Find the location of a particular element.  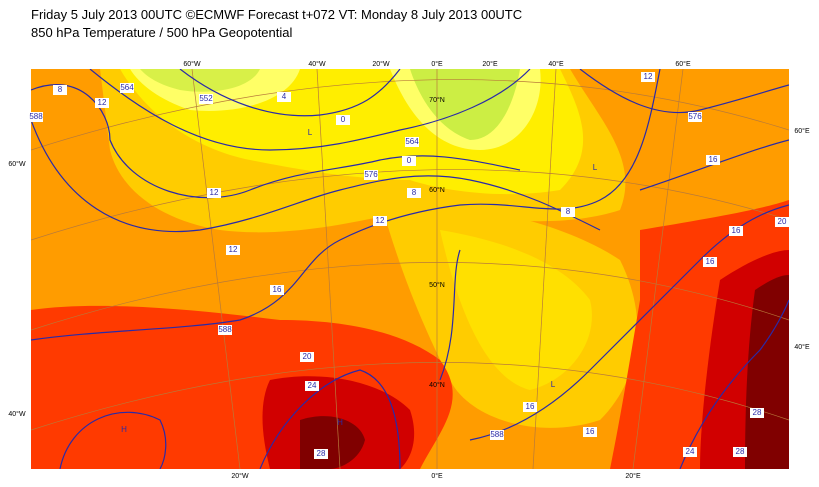

contour-label: 552 is located at coordinates (206, 98).